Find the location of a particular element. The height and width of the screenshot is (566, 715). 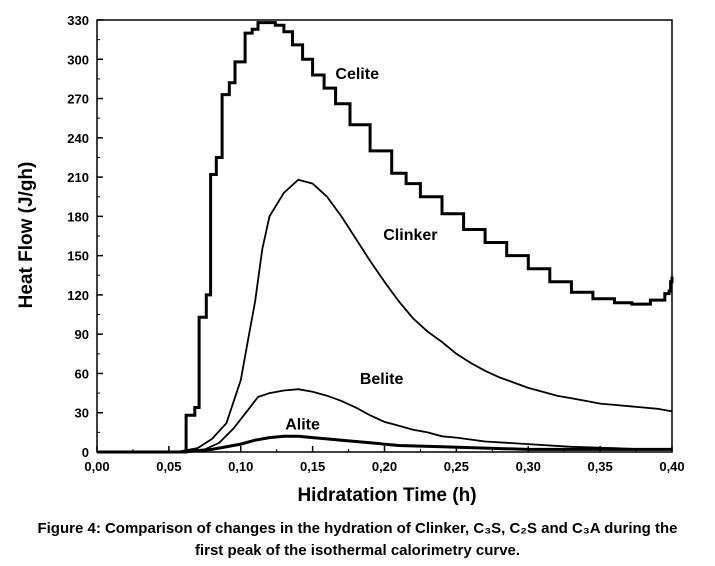

y-tick-label: 270 is located at coordinates (78, 99).